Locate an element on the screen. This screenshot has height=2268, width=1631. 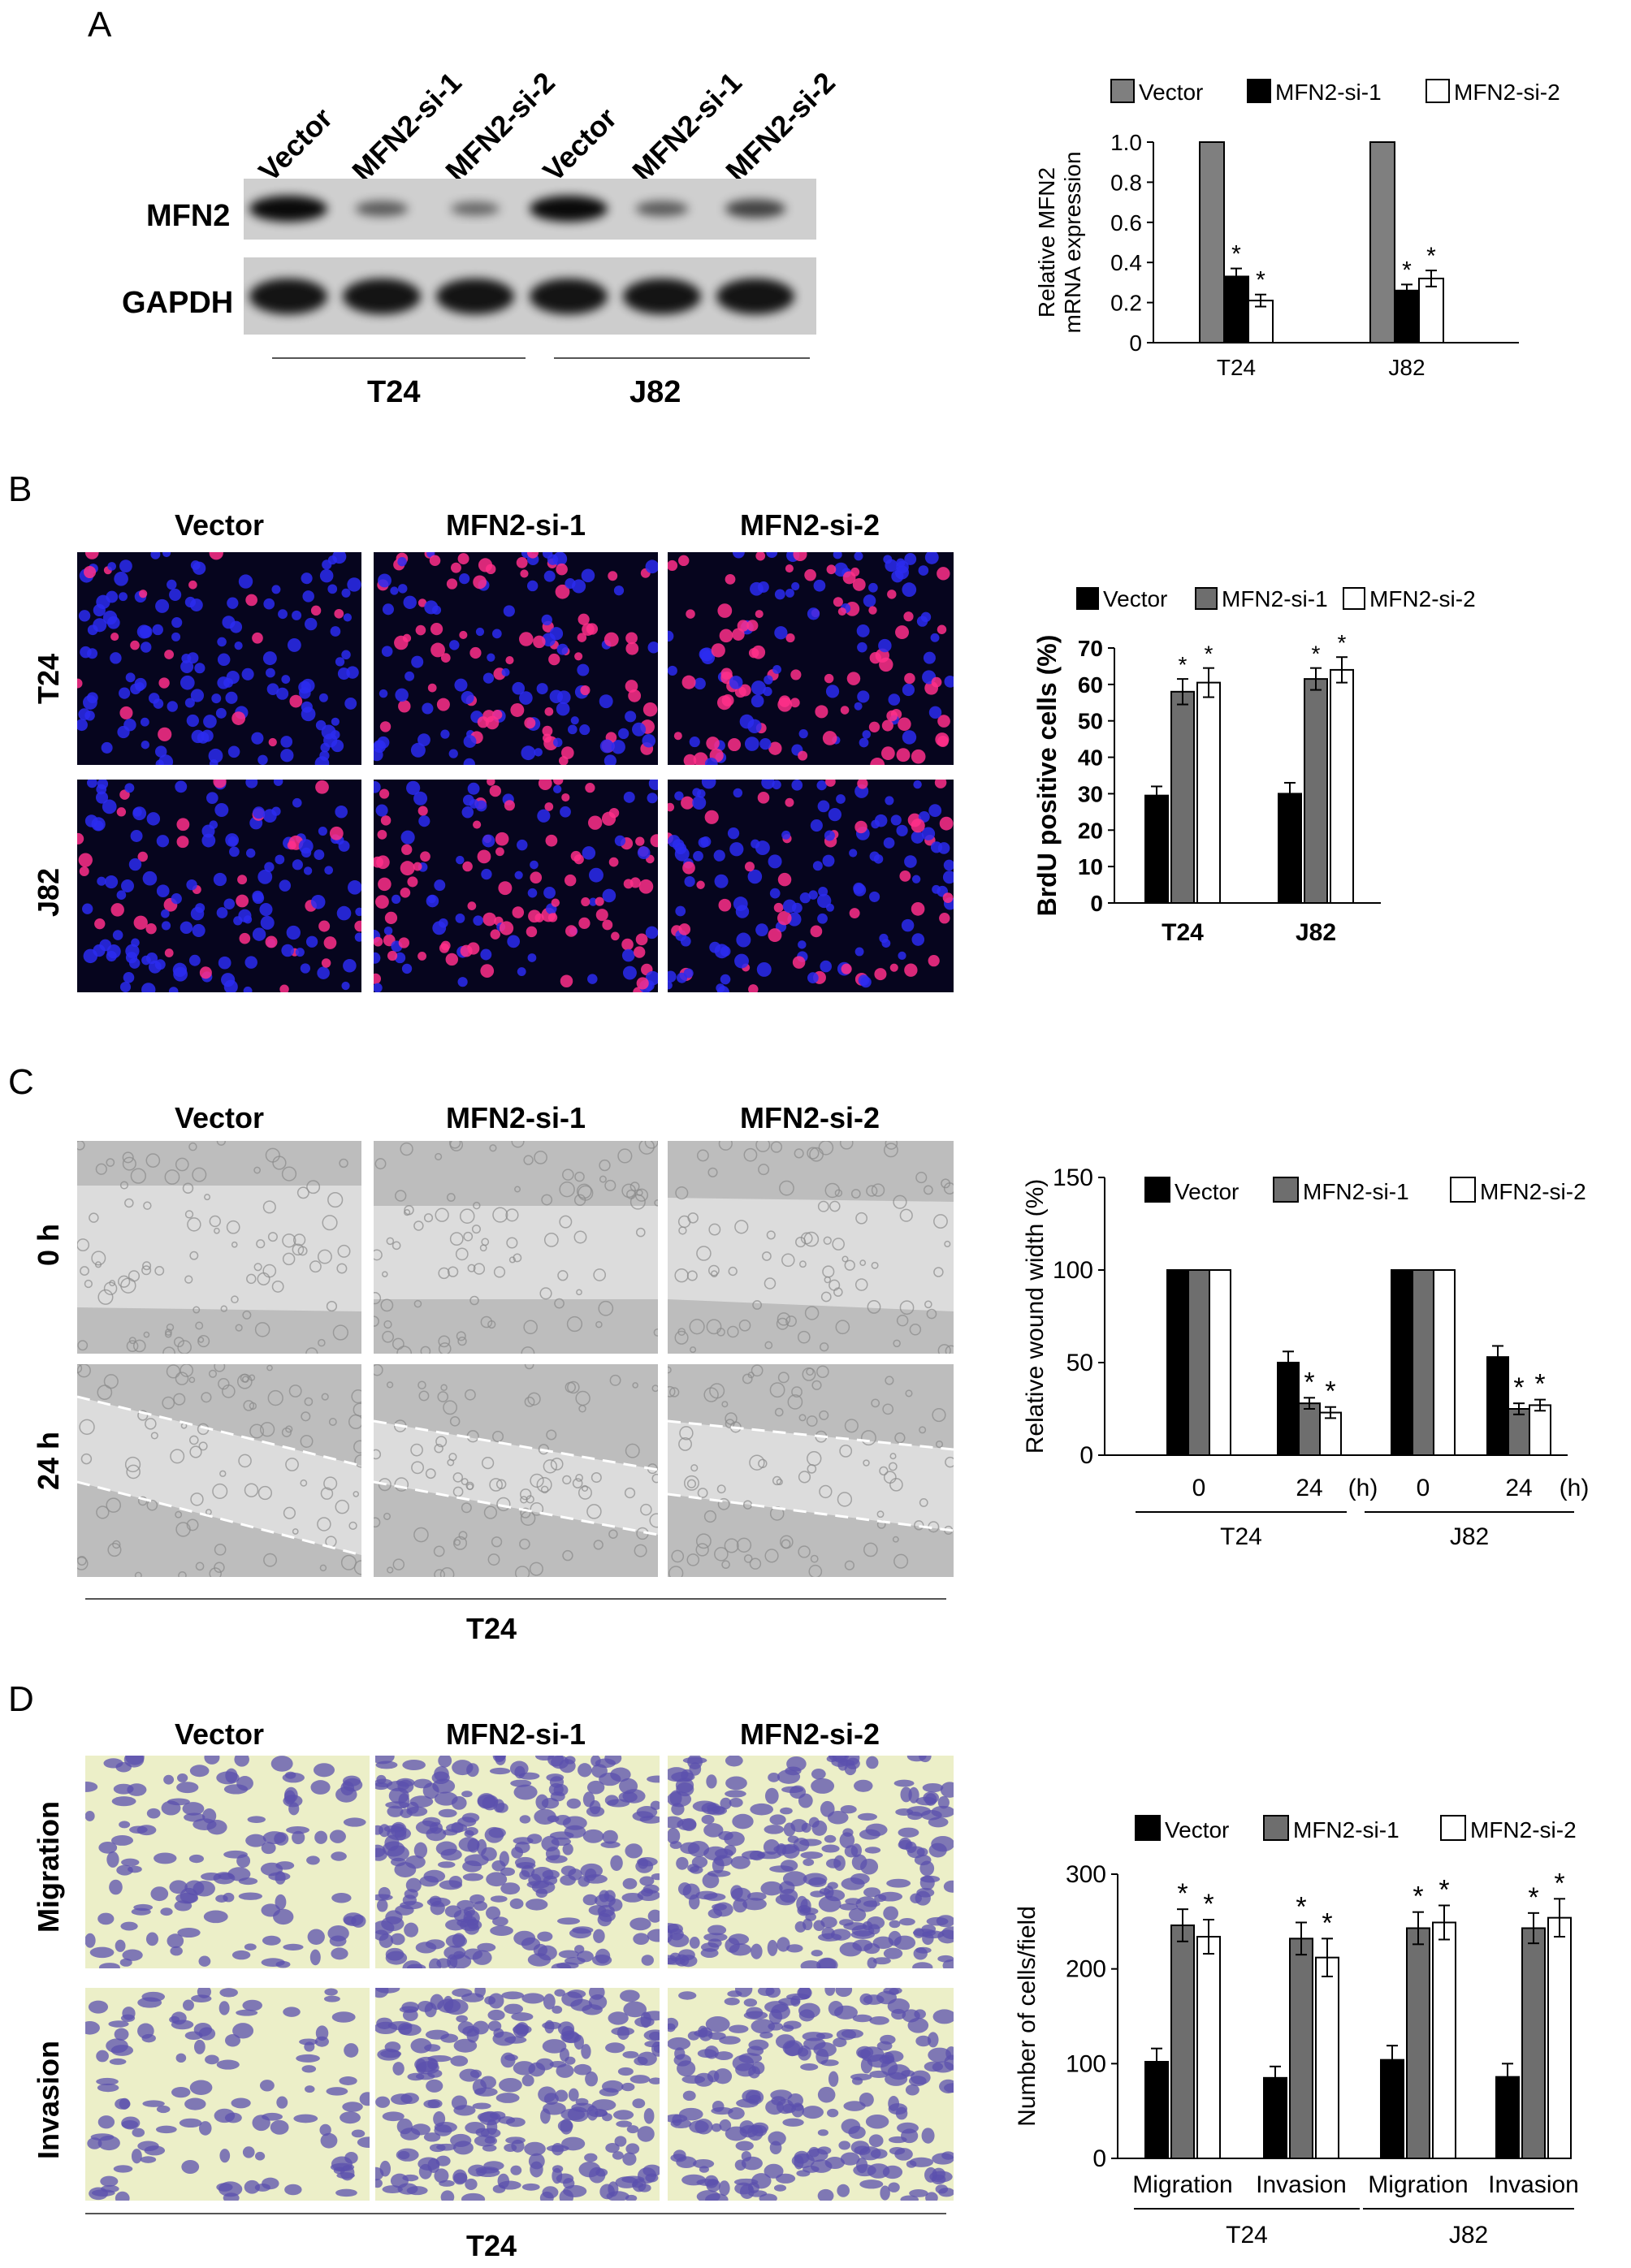
y-tick-label: 0 is located at coordinates (1096, 903).